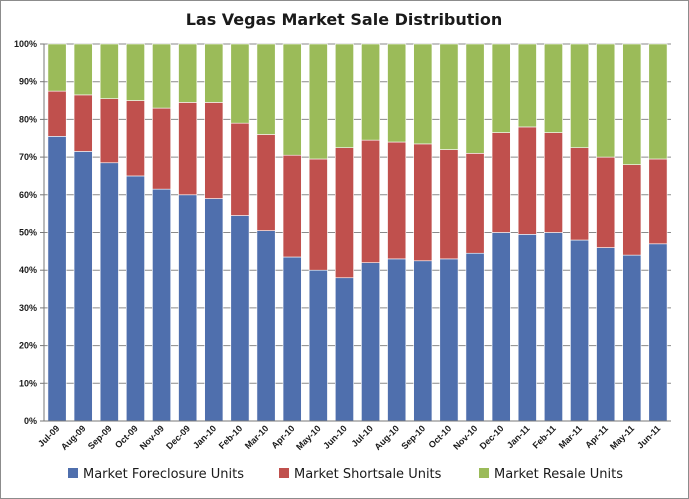 The image size is (689, 499). I want to click on x-tick-label: Aug-10, so click(386, 437).